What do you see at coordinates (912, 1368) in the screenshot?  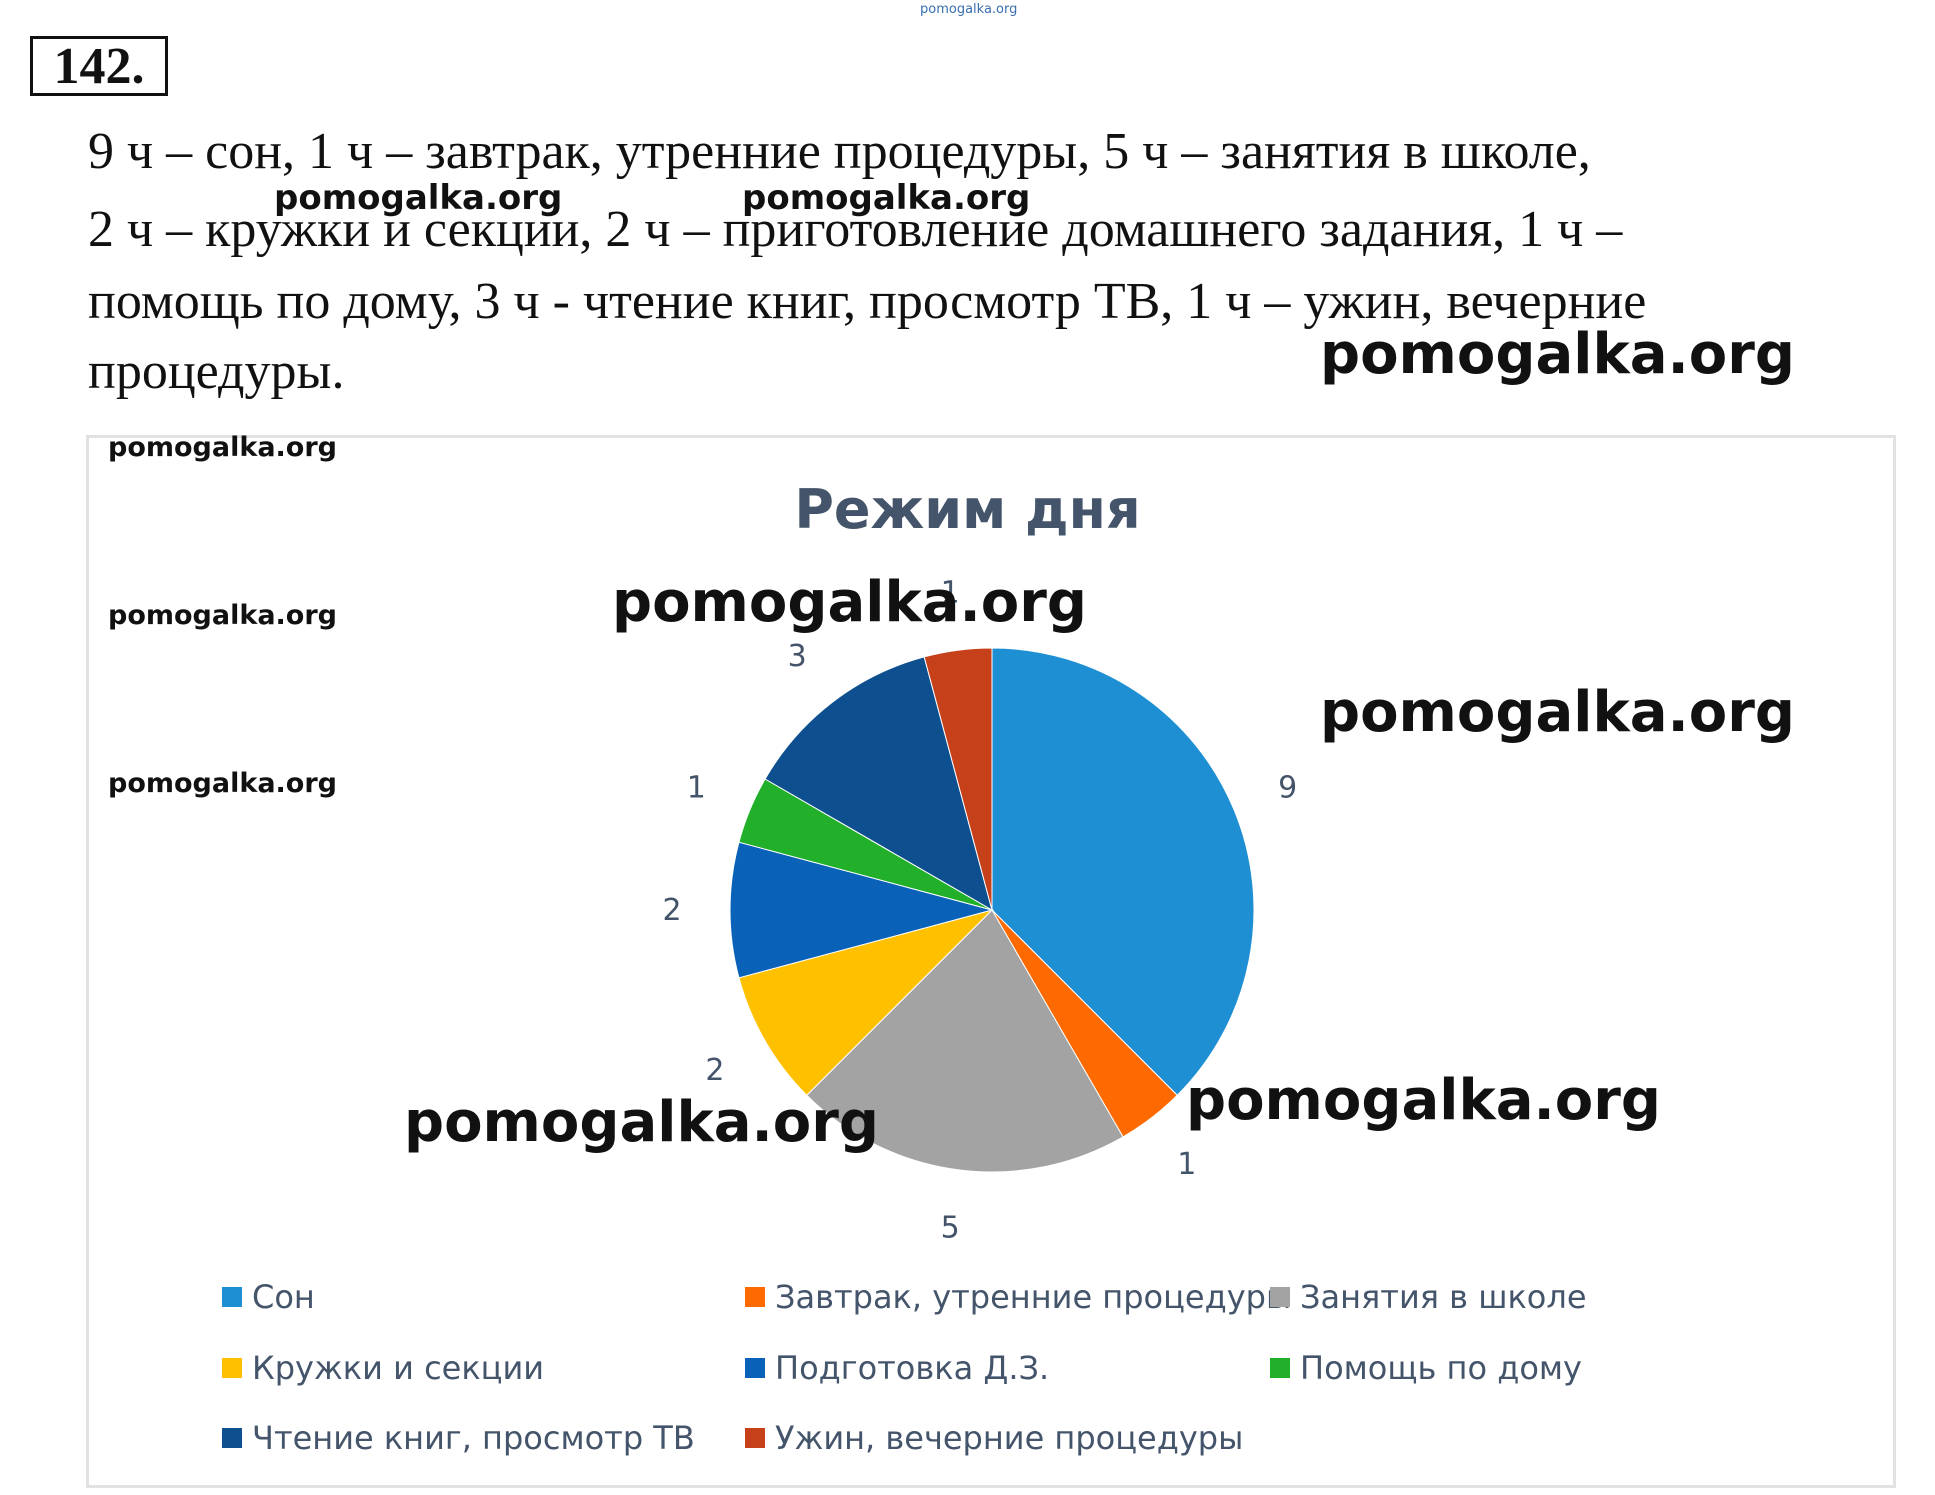 I see `legend-label: Подготовка Д.З.` at bounding box center [912, 1368].